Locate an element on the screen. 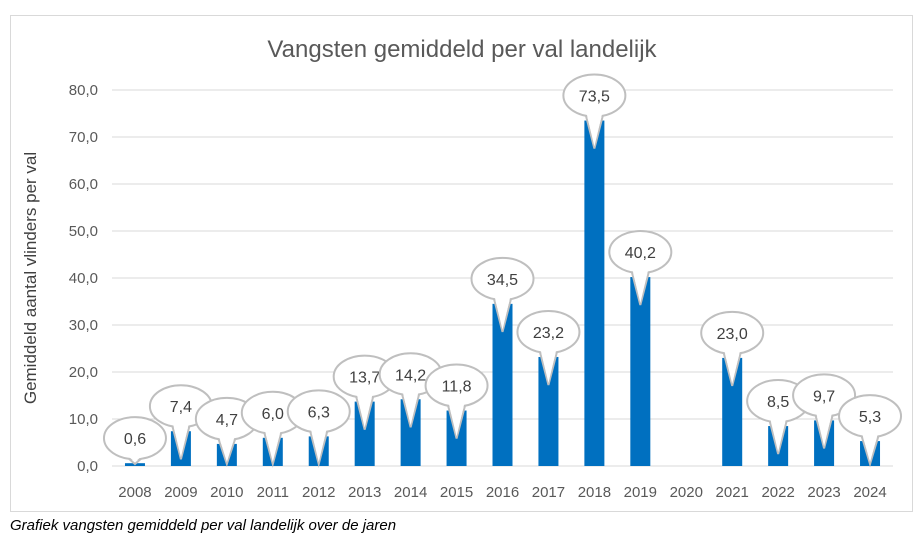 The height and width of the screenshot is (540, 924). data-label: 73,5 is located at coordinates (594, 97).